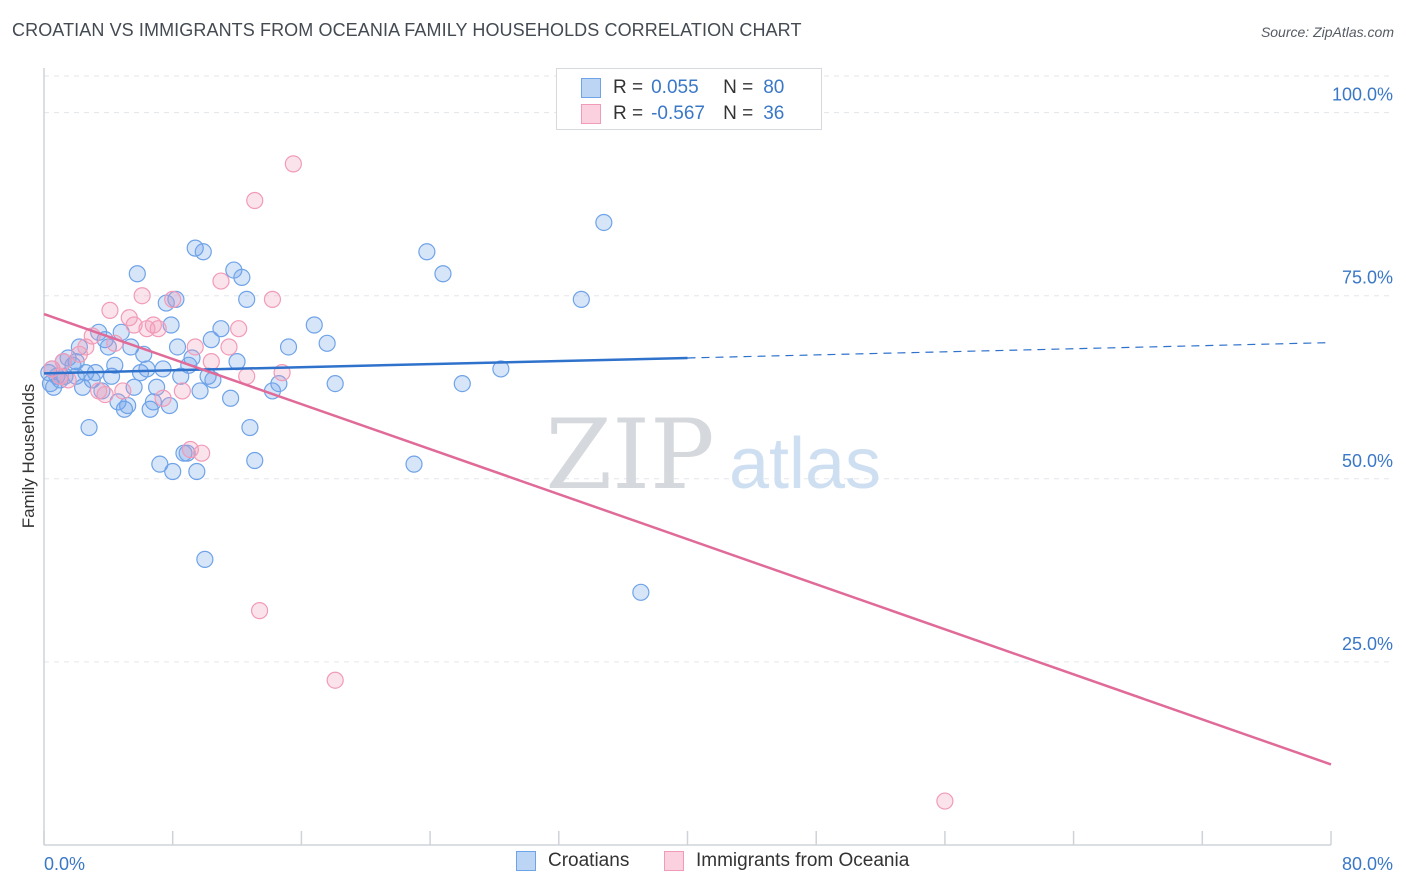  Describe the element at coordinates (1367, 461) in the screenshot. I see `y-tick-label: 50.0%` at that location.